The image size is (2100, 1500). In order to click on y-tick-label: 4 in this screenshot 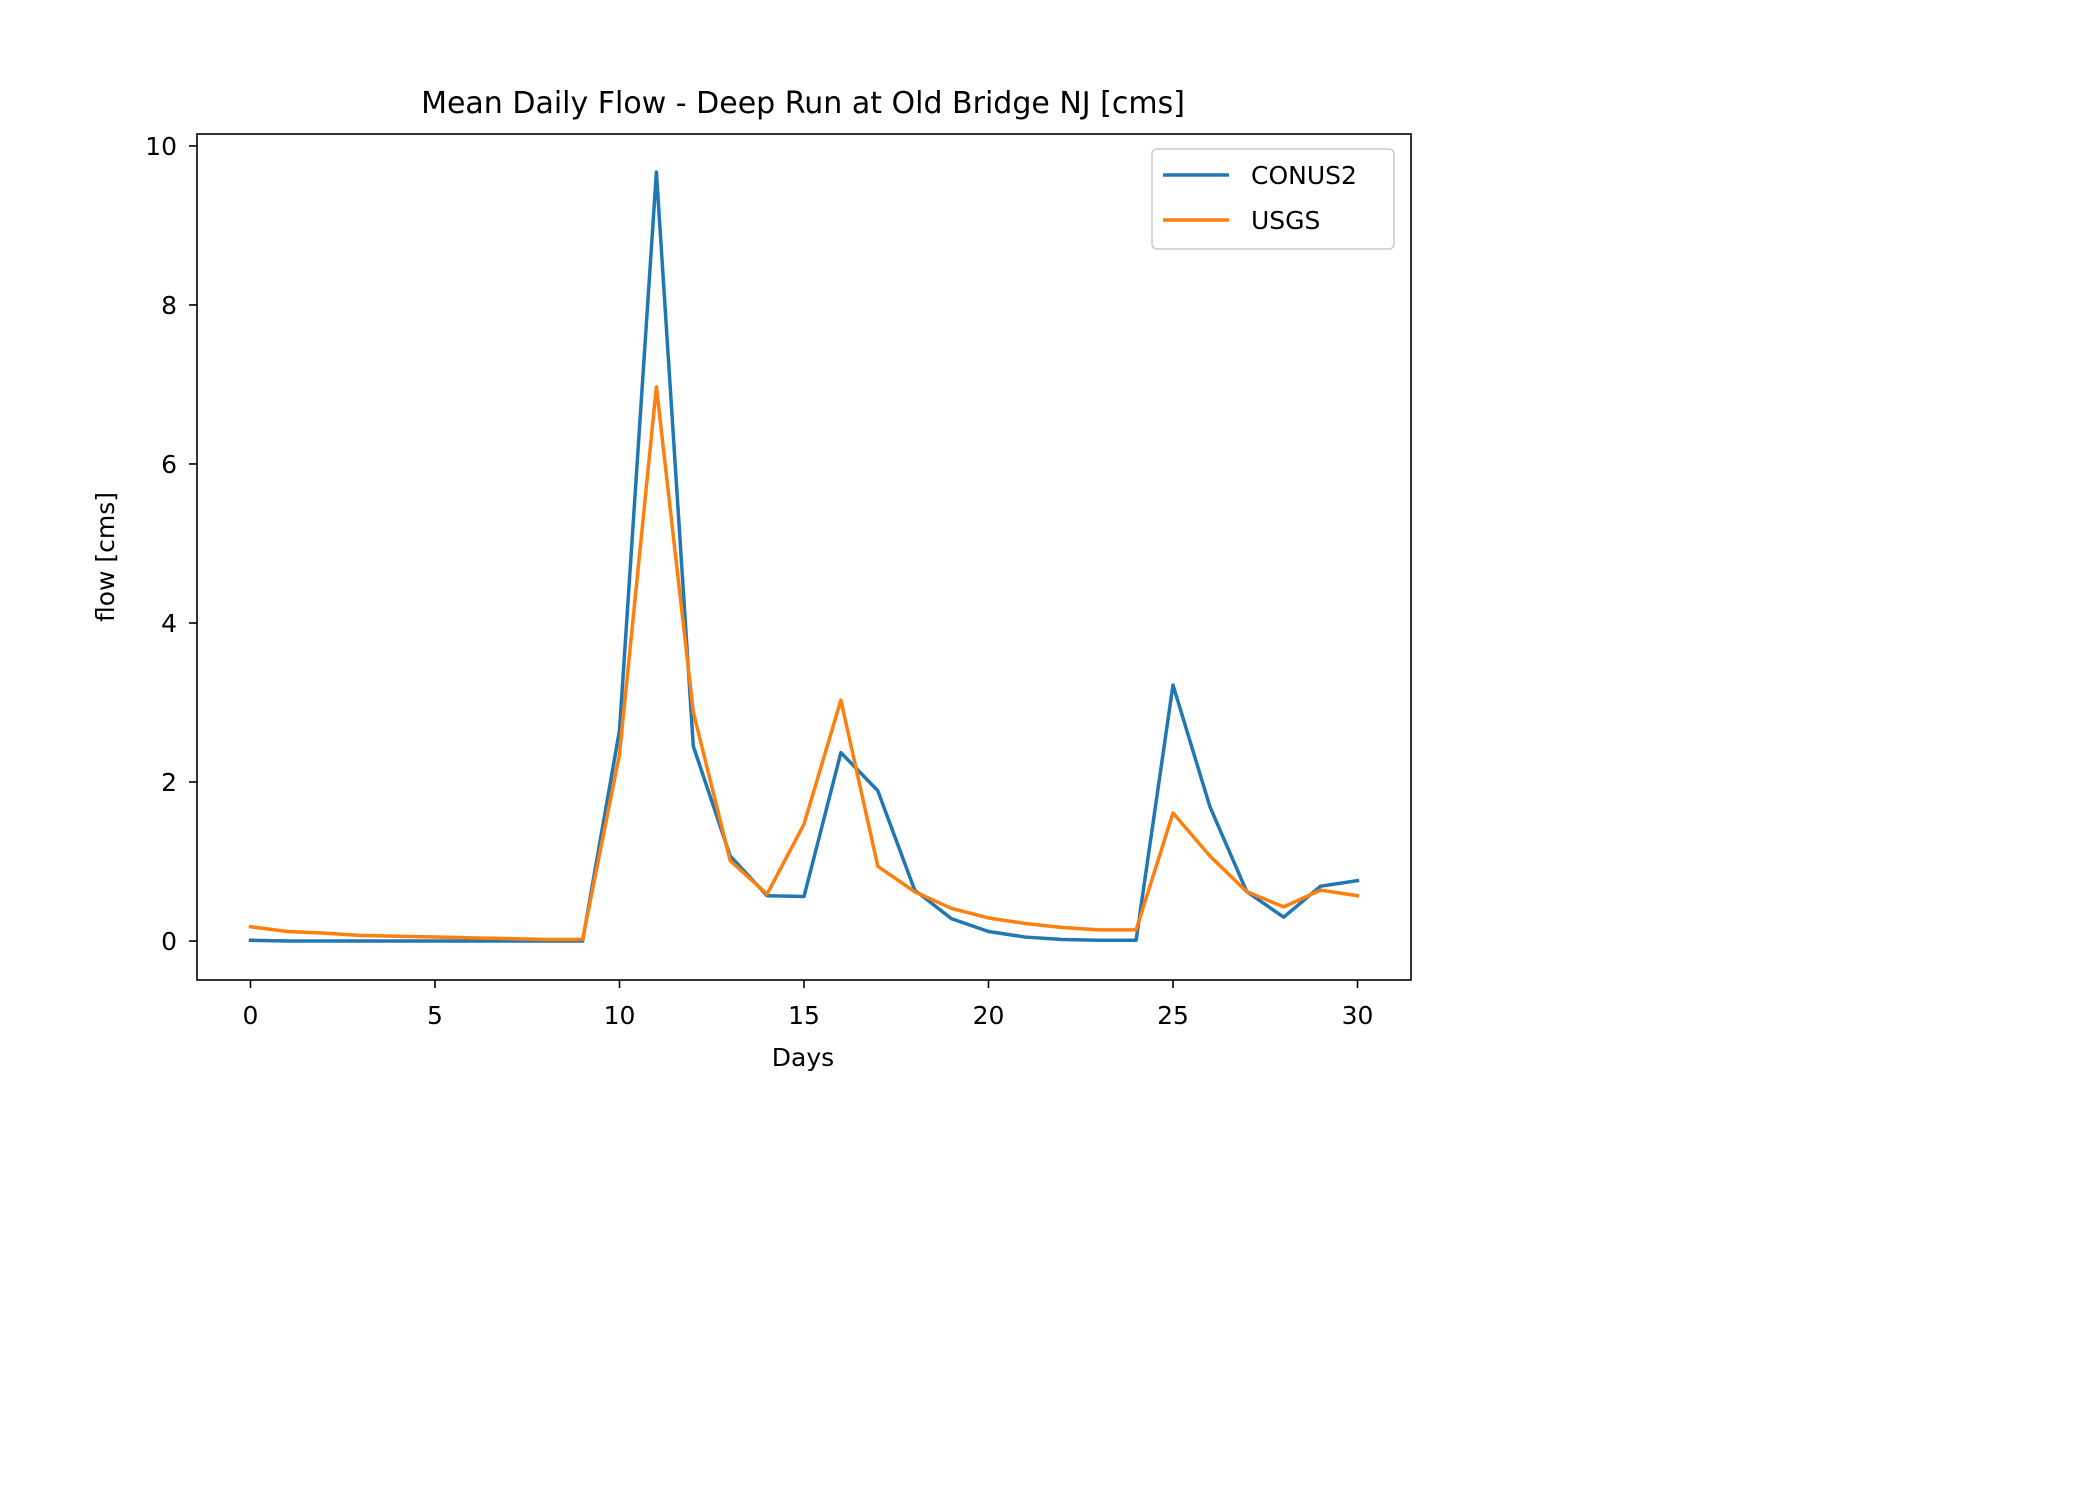, I will do `click(169, 623)`.